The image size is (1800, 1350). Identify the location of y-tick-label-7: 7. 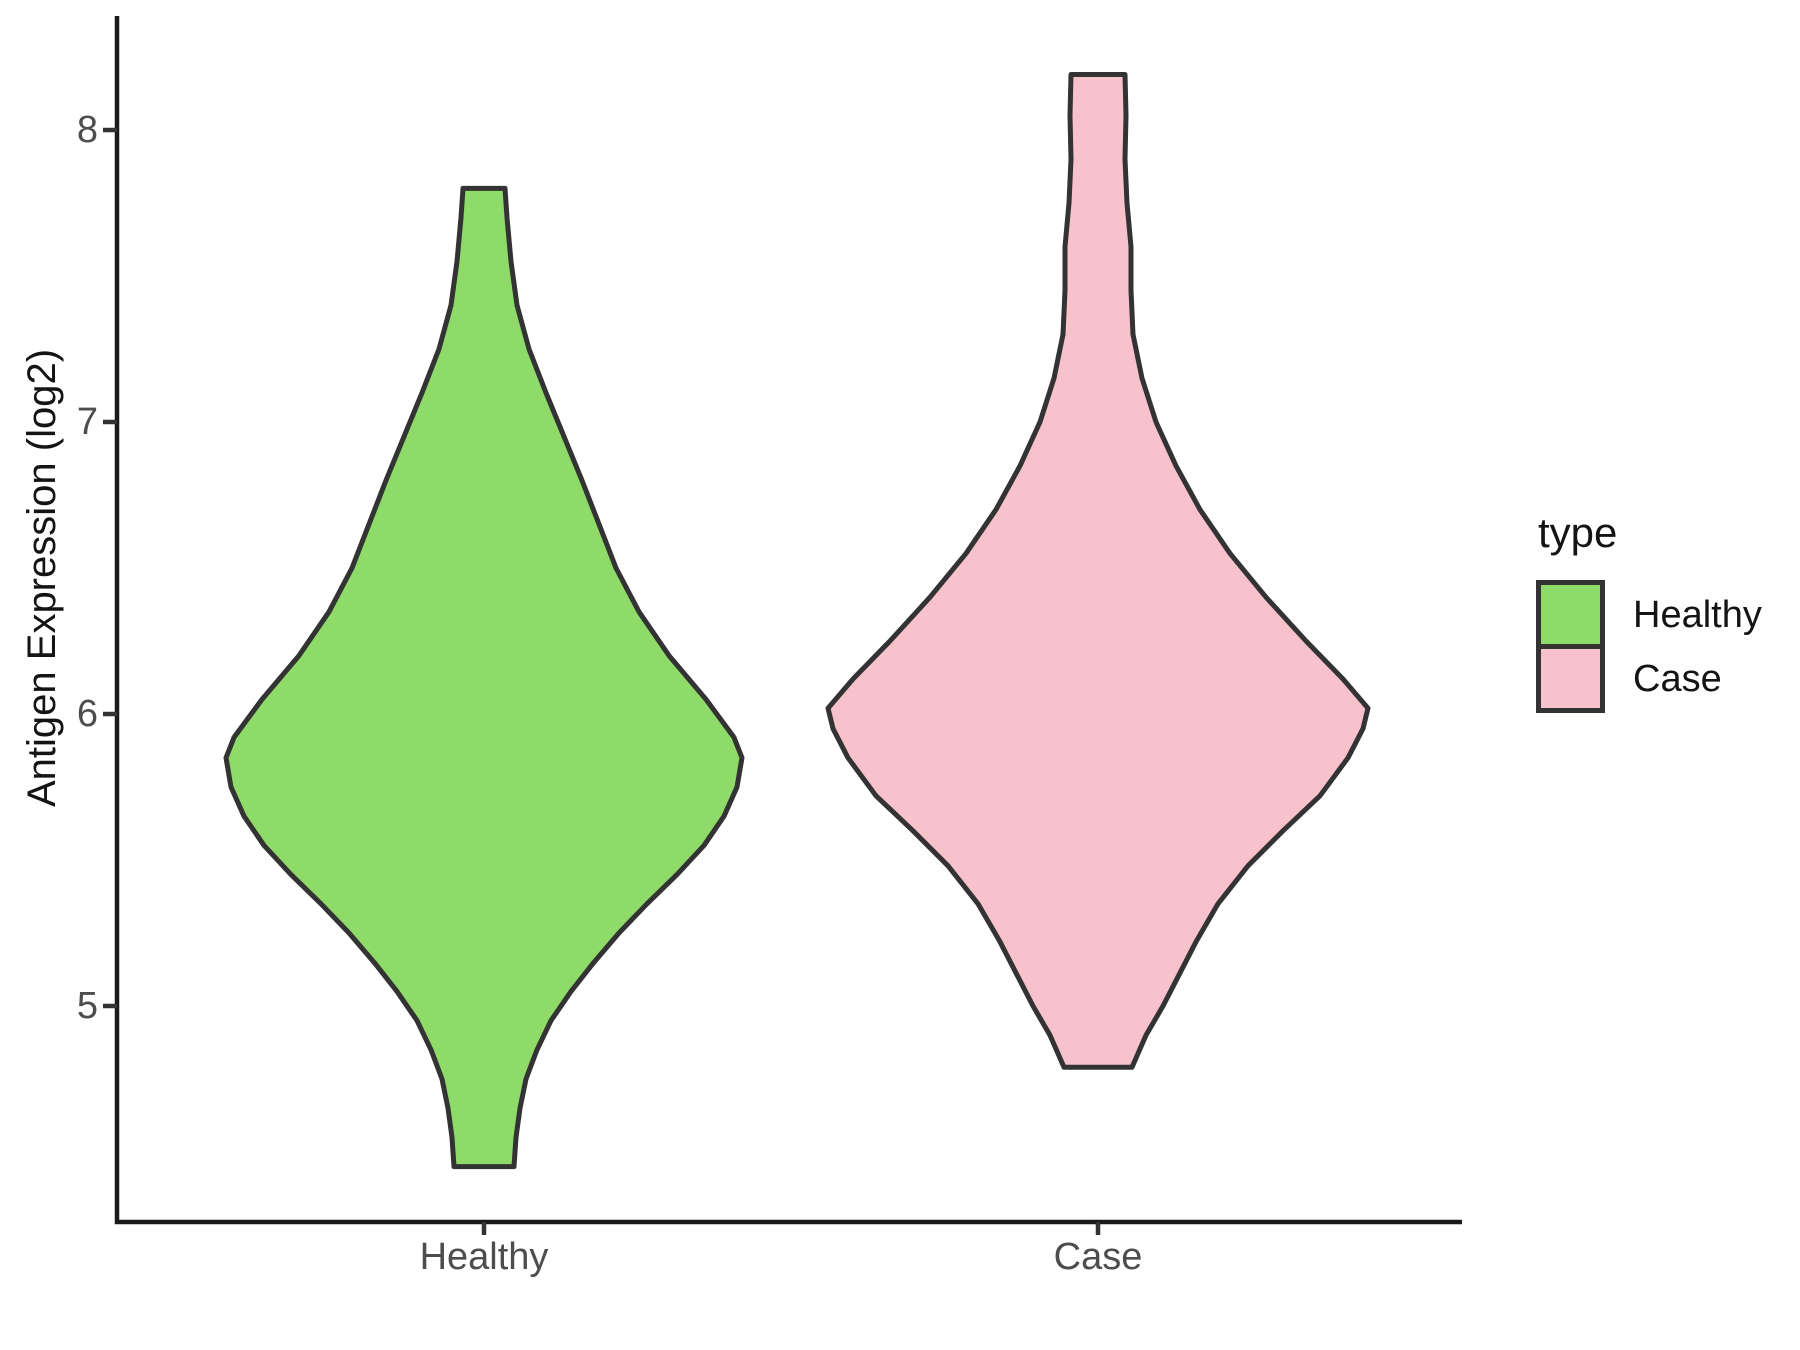
(87, 422).